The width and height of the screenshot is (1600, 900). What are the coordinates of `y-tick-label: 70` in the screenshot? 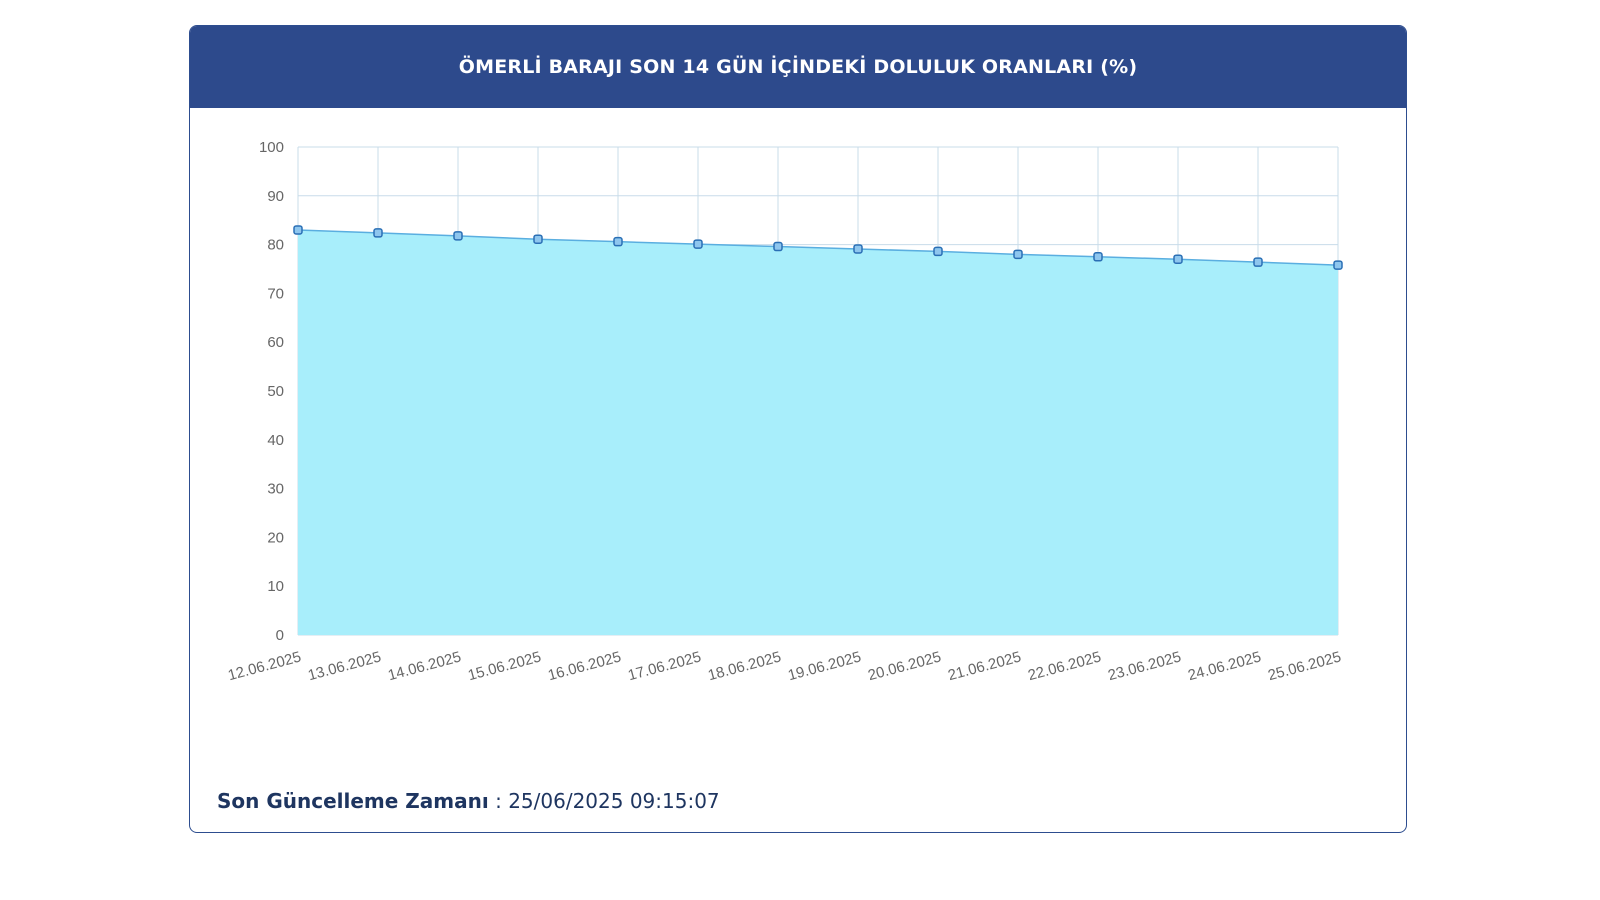 It's located at (275, 293).